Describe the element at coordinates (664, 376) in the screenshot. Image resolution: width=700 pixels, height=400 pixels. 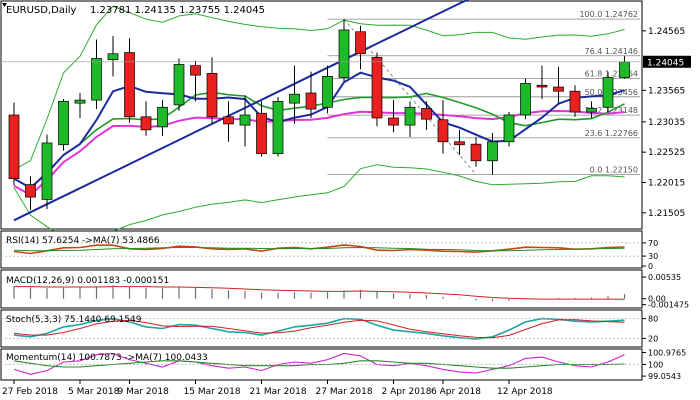
I see `axis-tick-label: 99.0543` at that location.